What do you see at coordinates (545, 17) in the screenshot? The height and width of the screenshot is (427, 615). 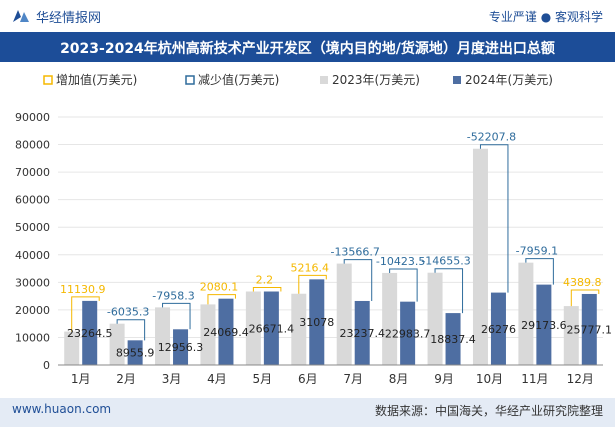 I see `slogan: 专业严谨 ● 客观科学` at bounding box center [545, 17].